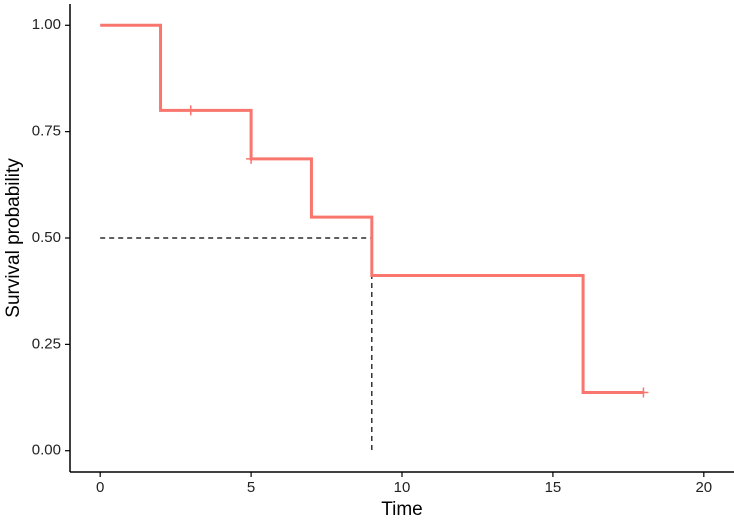 Image resolution: width=734 pixels, height=523 pixels. Describe the element at coordinates (13, 238) in the screenshot. I see `y-axis-title: Survival probability` at that location.